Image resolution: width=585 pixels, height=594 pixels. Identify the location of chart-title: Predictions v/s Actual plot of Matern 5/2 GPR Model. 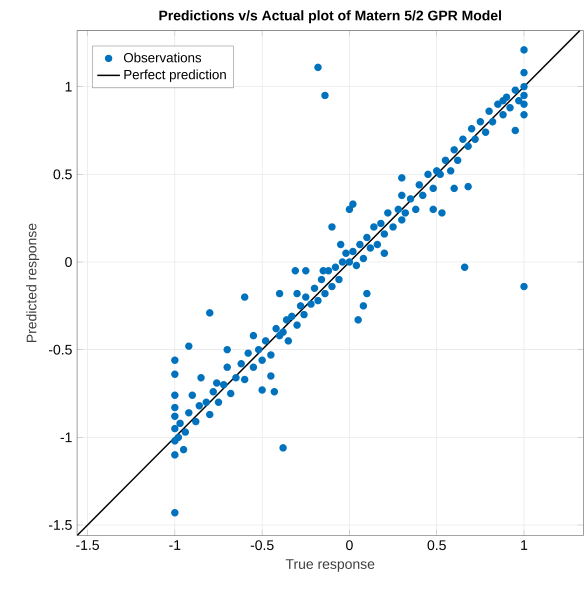
(331, 17).